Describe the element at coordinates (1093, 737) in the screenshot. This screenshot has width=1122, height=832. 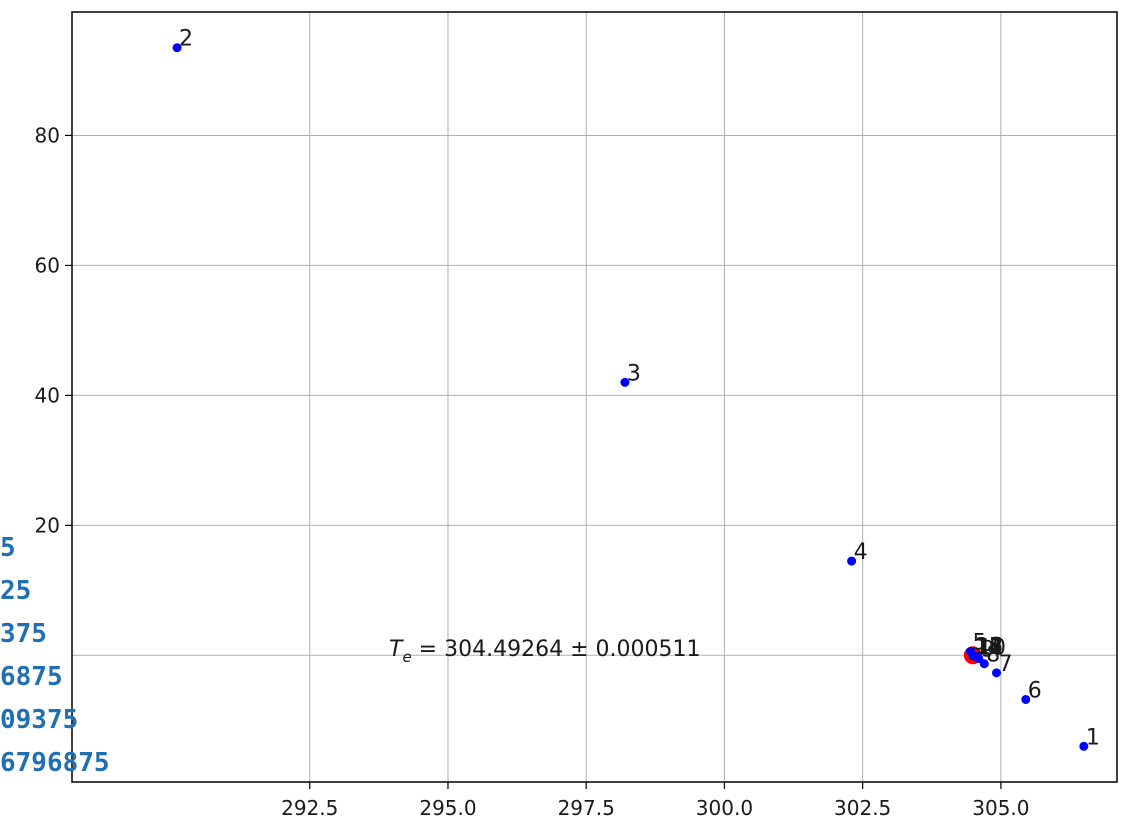
I see `point-label: 1` at that location.